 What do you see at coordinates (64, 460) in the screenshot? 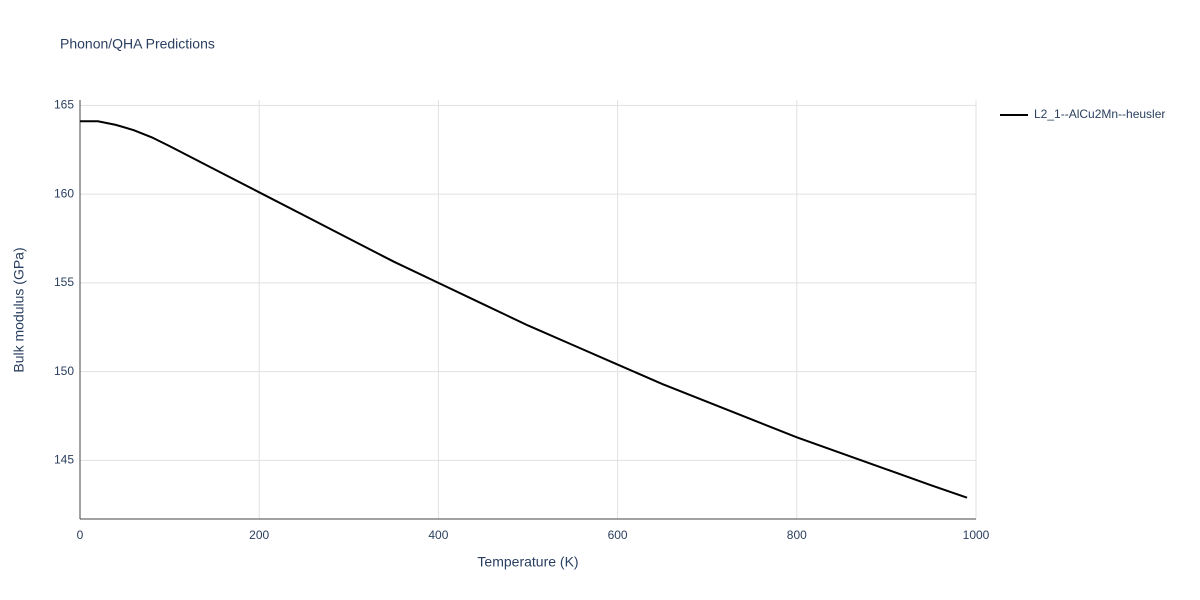
I see `y-tick-label: 145` at bounding box center [64, 460].